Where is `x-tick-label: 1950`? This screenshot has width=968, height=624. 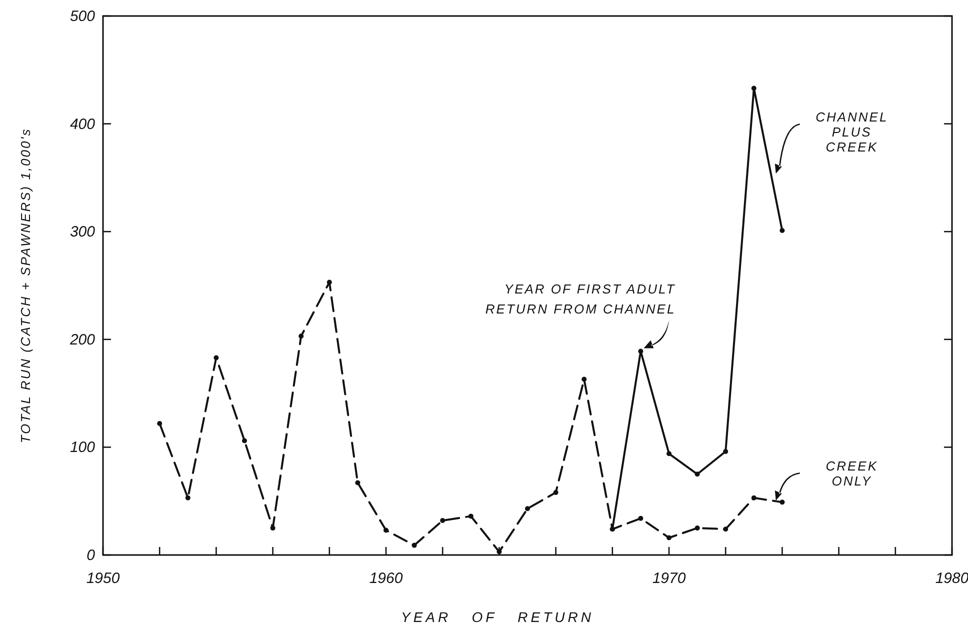 x-tick-label: 1950 is located at coordinates (103, 578).